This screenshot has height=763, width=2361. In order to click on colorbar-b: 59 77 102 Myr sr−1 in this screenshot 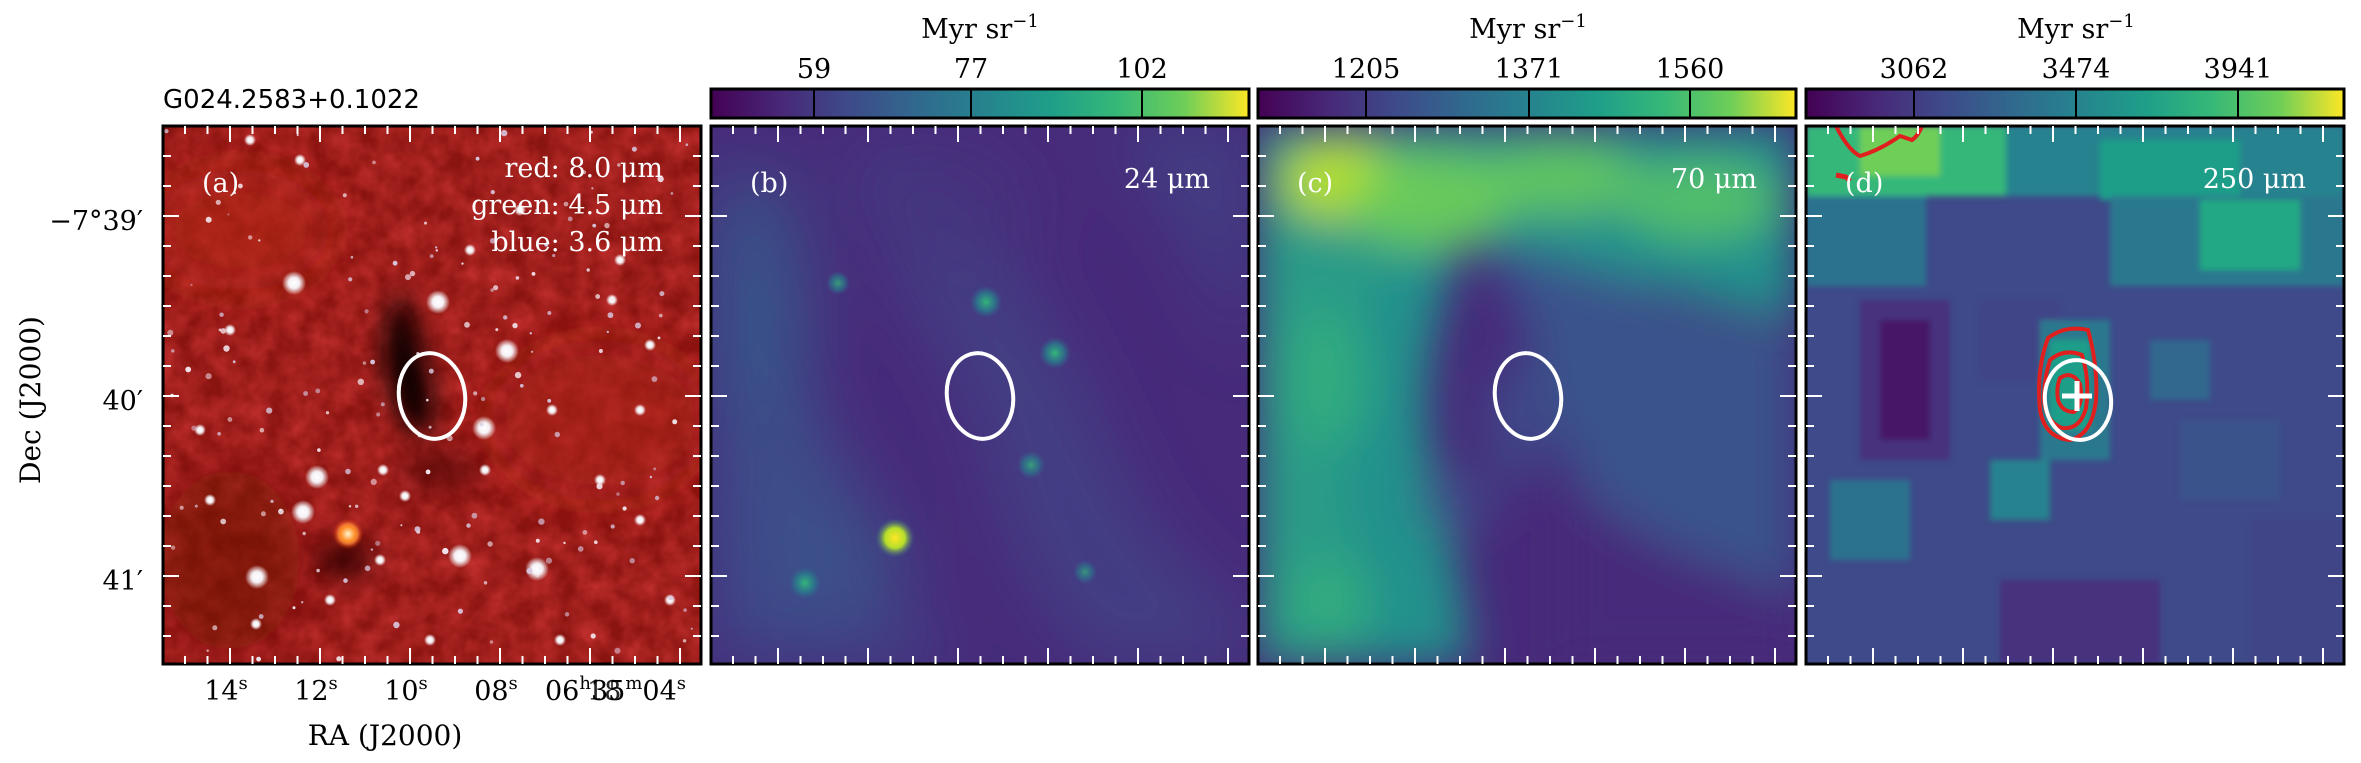, I will do `click(980, 65)`.